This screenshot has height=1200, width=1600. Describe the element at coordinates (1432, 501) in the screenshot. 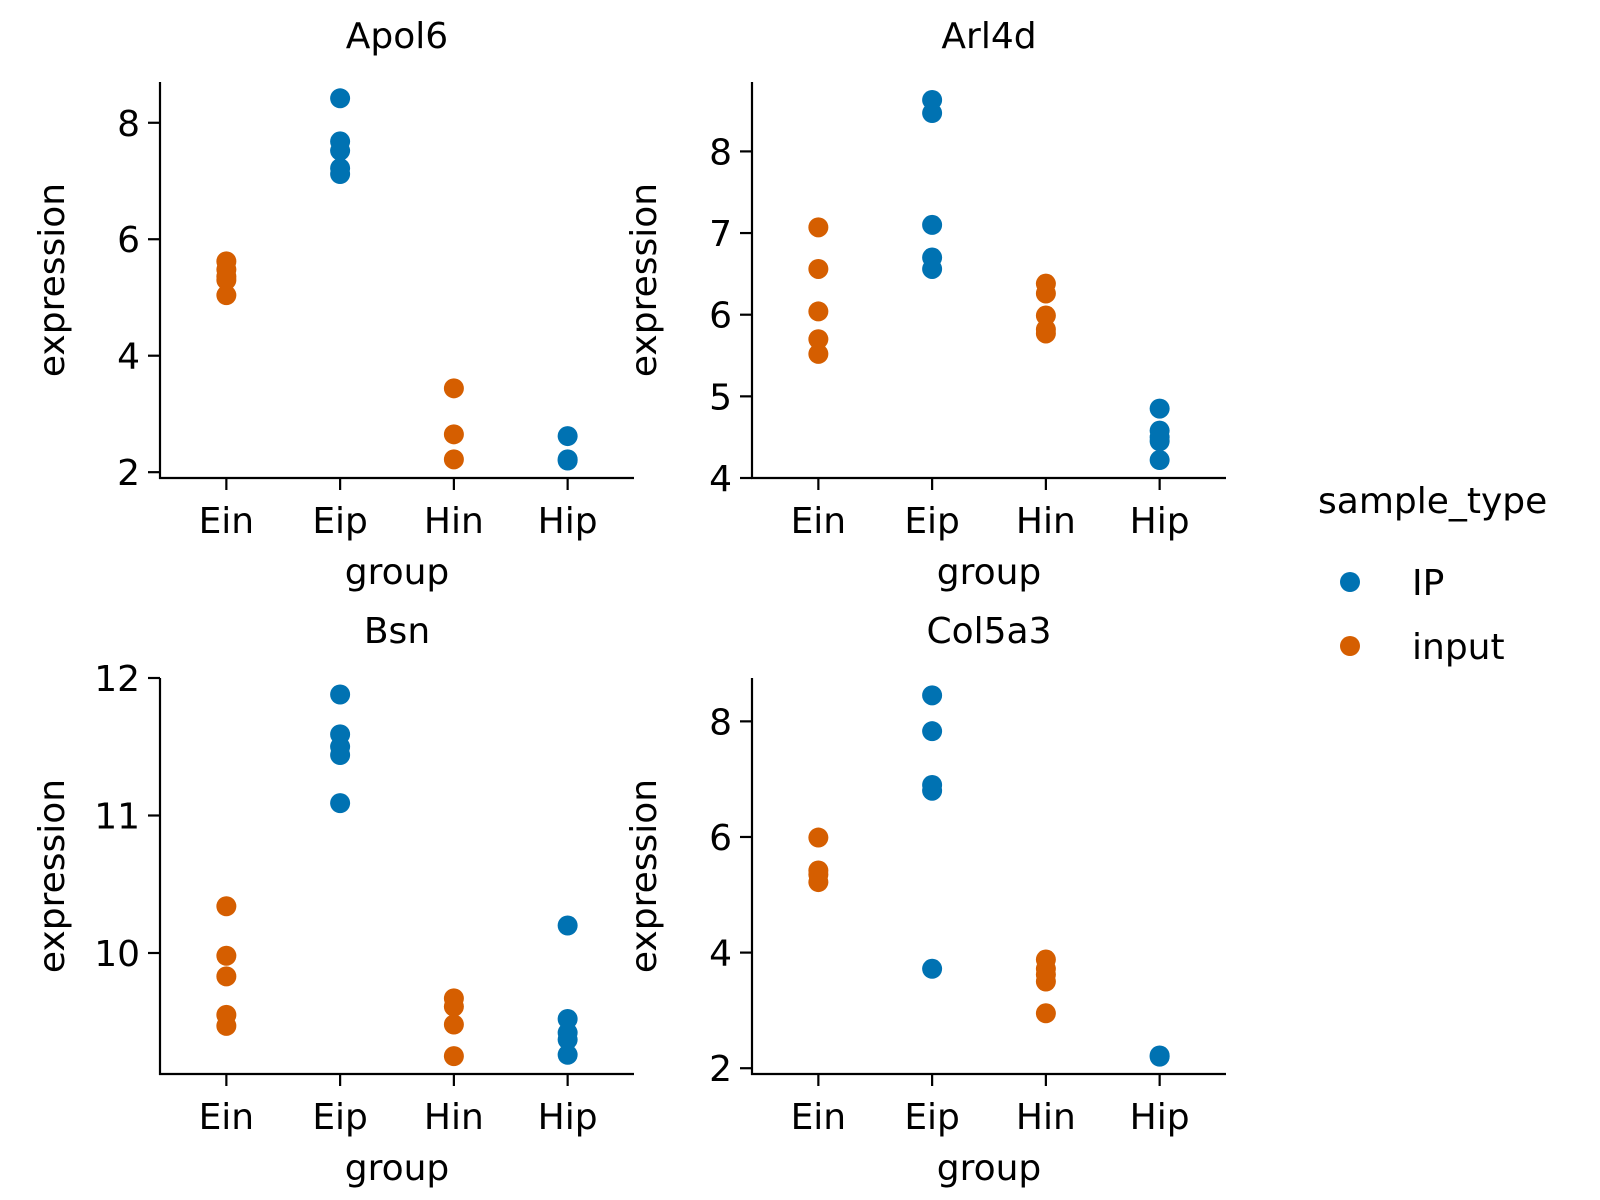

I see `legend-title: sample_type` at that location.